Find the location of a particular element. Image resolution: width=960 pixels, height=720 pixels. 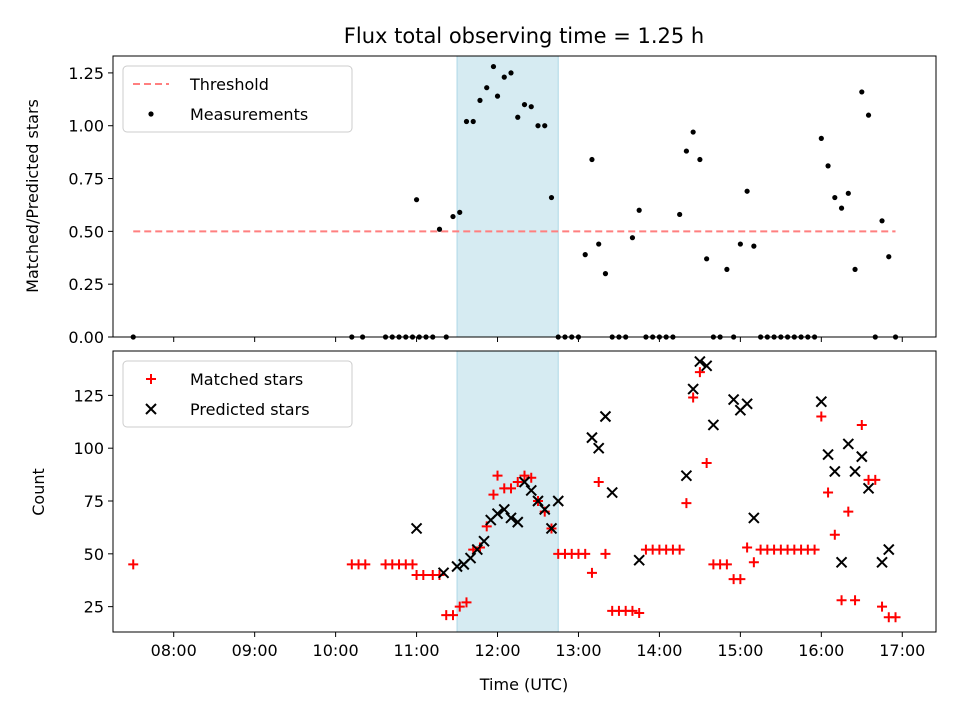

top-y-axis-label: Matched/Predicted stars is located at coordinates (32, 196).